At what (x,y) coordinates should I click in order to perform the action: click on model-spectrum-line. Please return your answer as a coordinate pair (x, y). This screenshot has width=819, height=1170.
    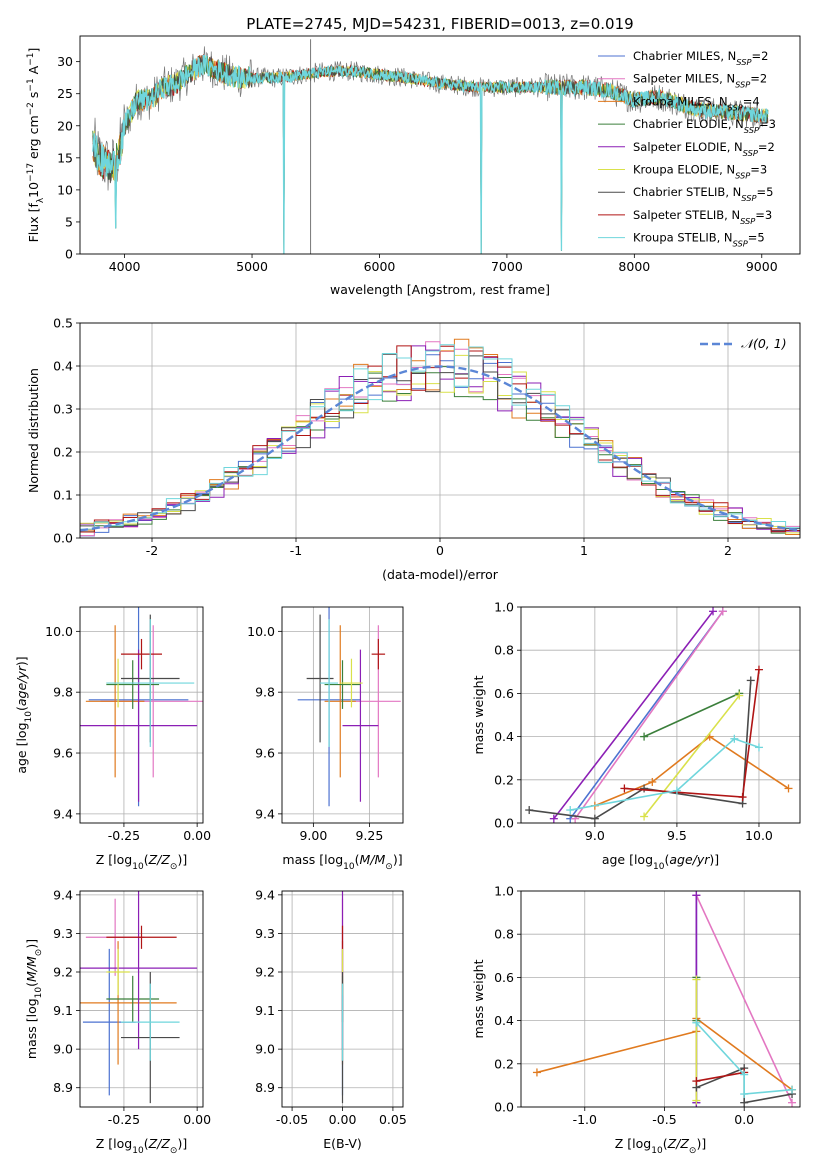
    Looking at the image, I should click on (430, 154).